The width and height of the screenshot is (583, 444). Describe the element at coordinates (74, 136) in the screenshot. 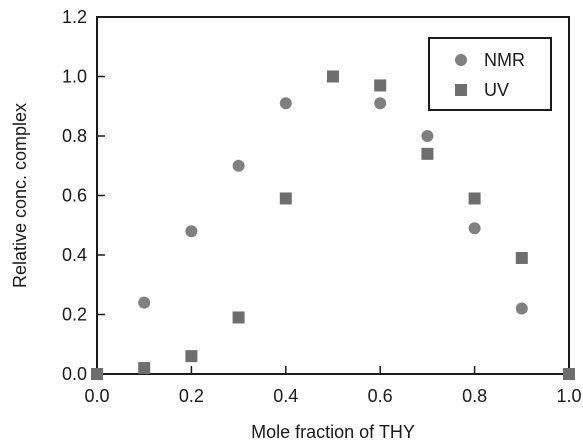

I see `y-tick-label: 0.8` at that location.